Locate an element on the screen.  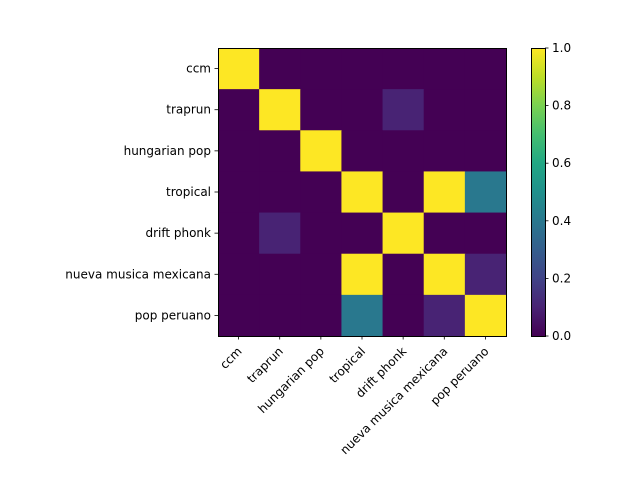
x-tick-label: ccm is located at coordinates (230, 357).